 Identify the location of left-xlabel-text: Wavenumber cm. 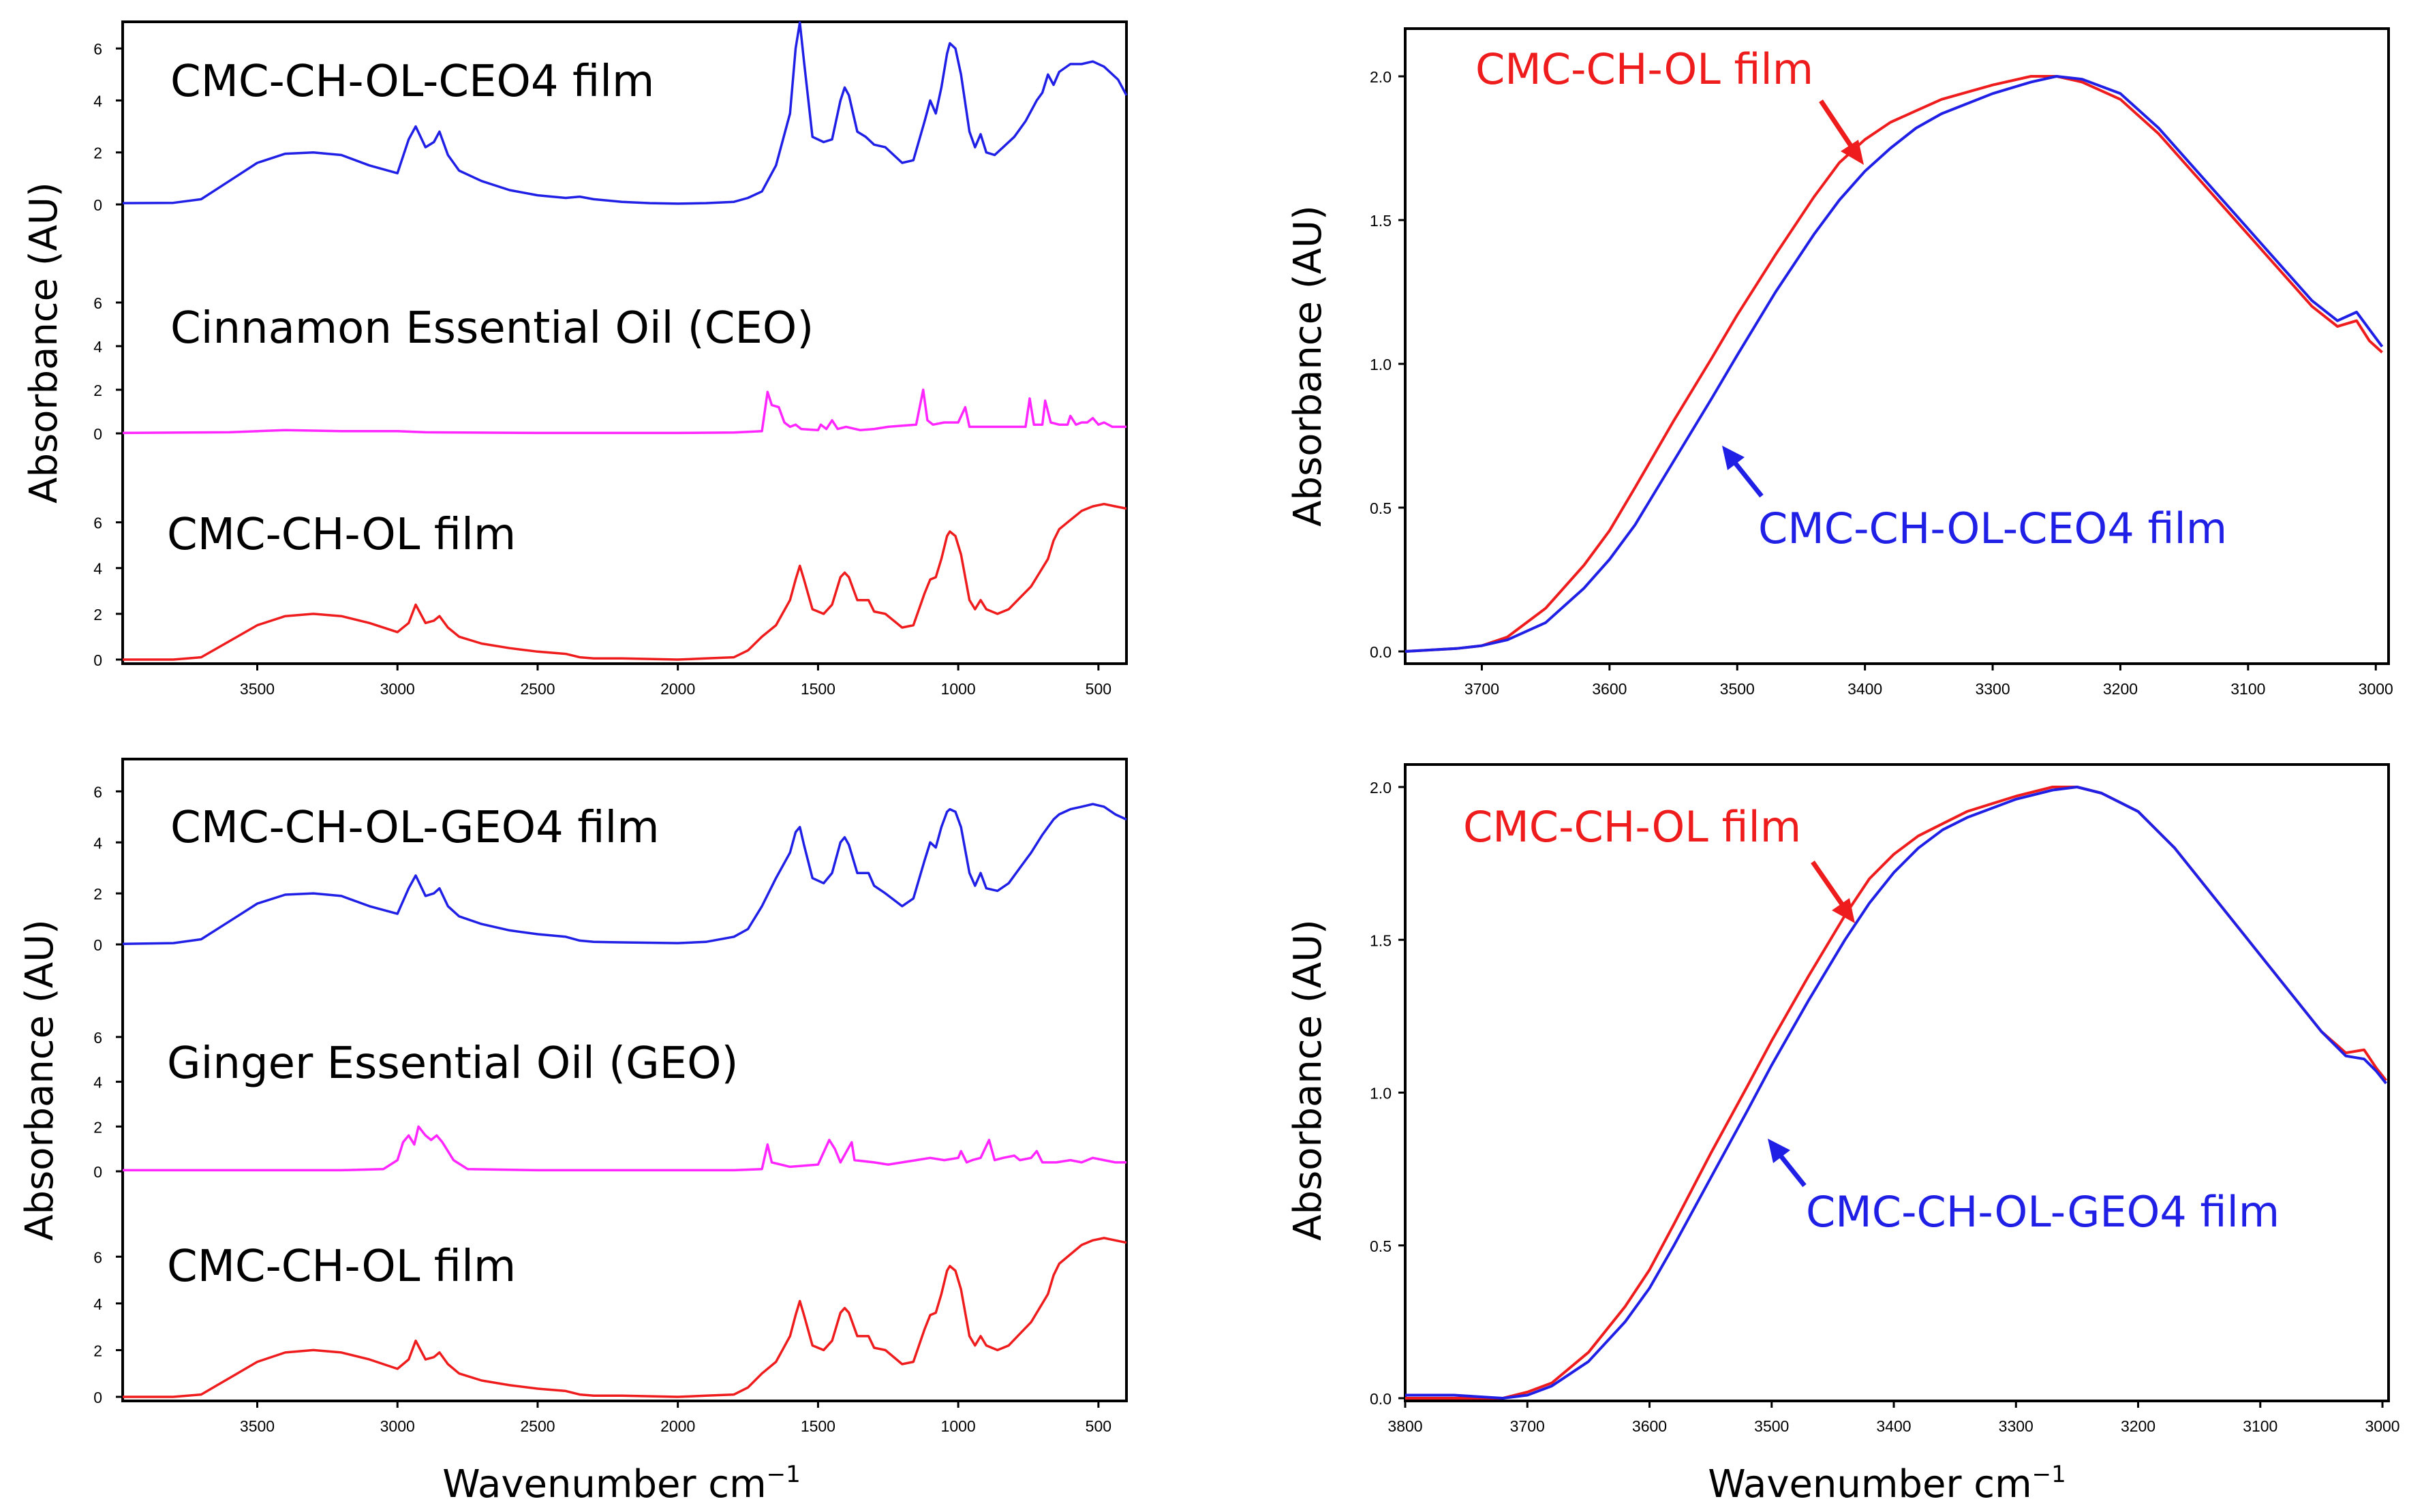
(604, 1484).